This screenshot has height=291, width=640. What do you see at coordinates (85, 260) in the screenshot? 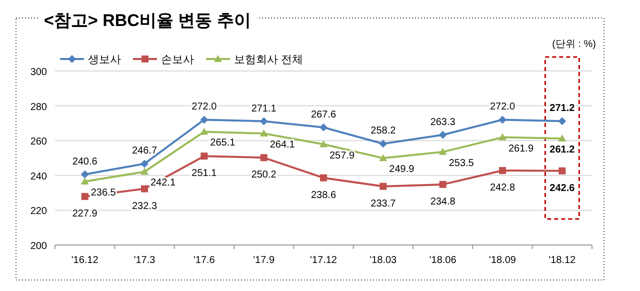
I see `x-tick-label: '16.12` at bounding box center [85, 260].